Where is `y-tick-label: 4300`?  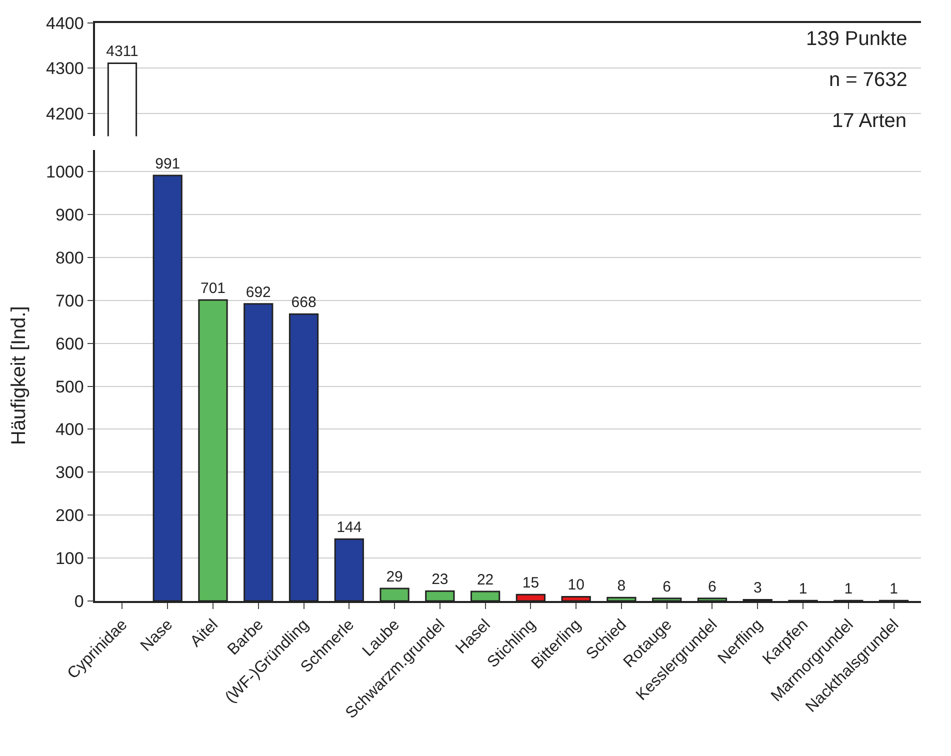
y-tick-label: 4300 is located at coordinates (65, 68).